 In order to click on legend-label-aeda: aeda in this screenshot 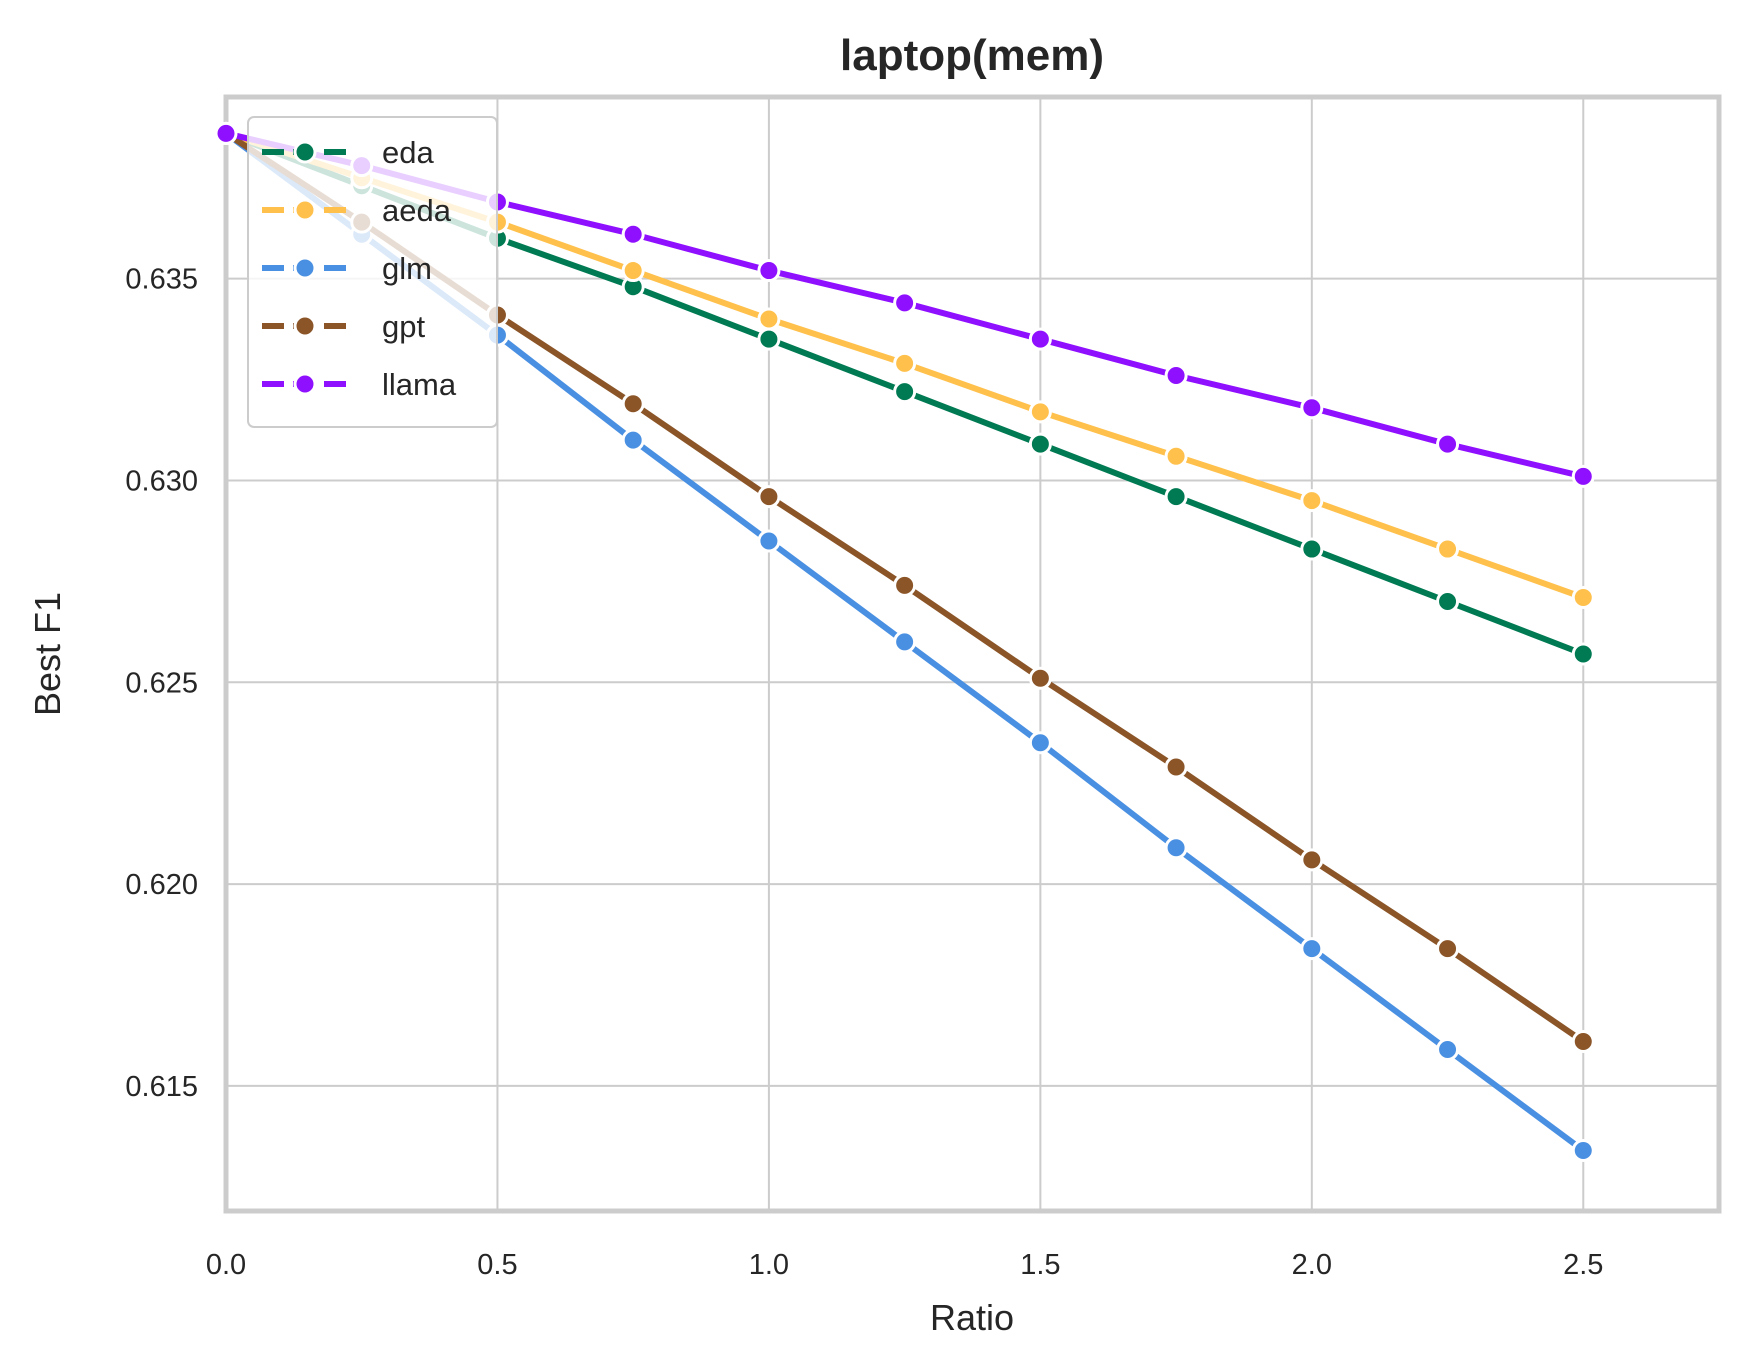, I will do `click(417, 210)`.